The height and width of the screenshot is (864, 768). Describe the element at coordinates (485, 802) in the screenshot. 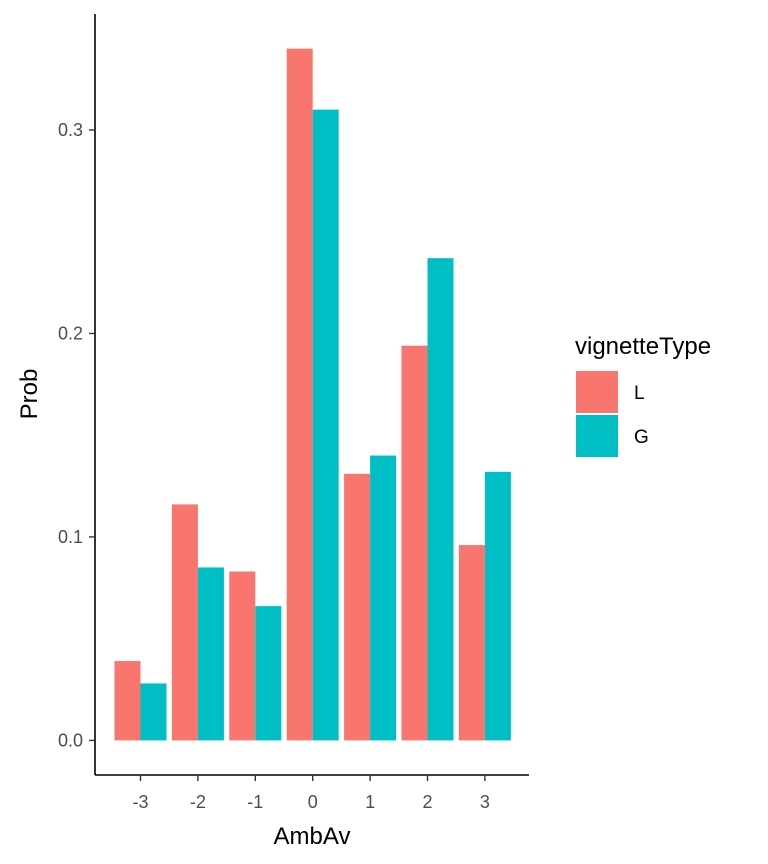

I see `x-tick-label: 3` at that location.